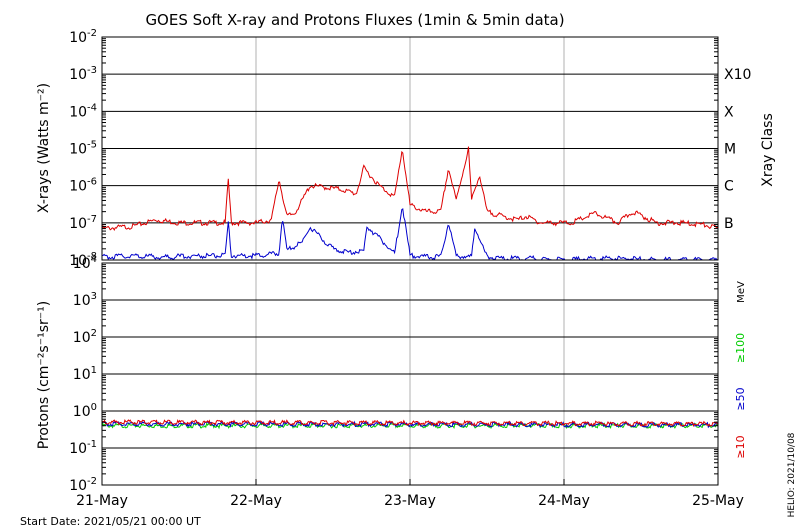 The image size is (800, 530). What do you see at coordinates (44, 148) in the screenshot?
I see `xray-y-axis-label: X-rays (Watts m⁻²)` at bounding box center [44, 148].